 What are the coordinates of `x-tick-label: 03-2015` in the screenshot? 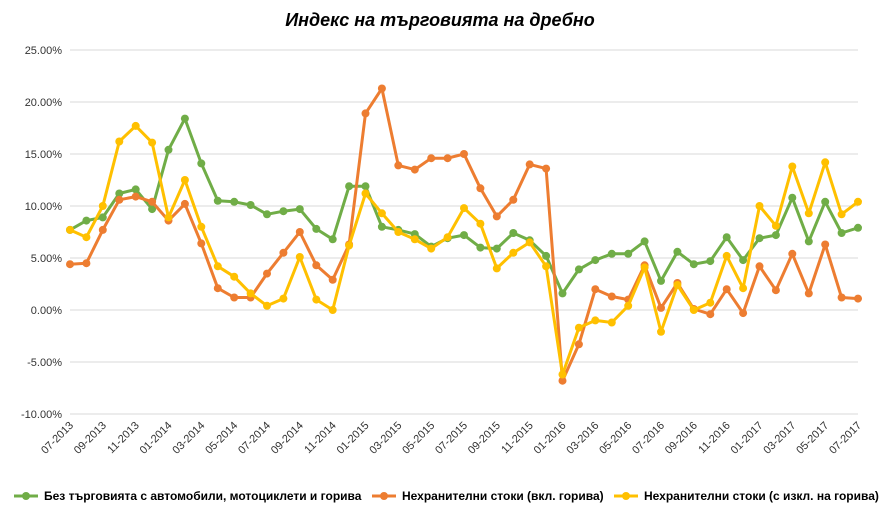 It's located at (385, 438).